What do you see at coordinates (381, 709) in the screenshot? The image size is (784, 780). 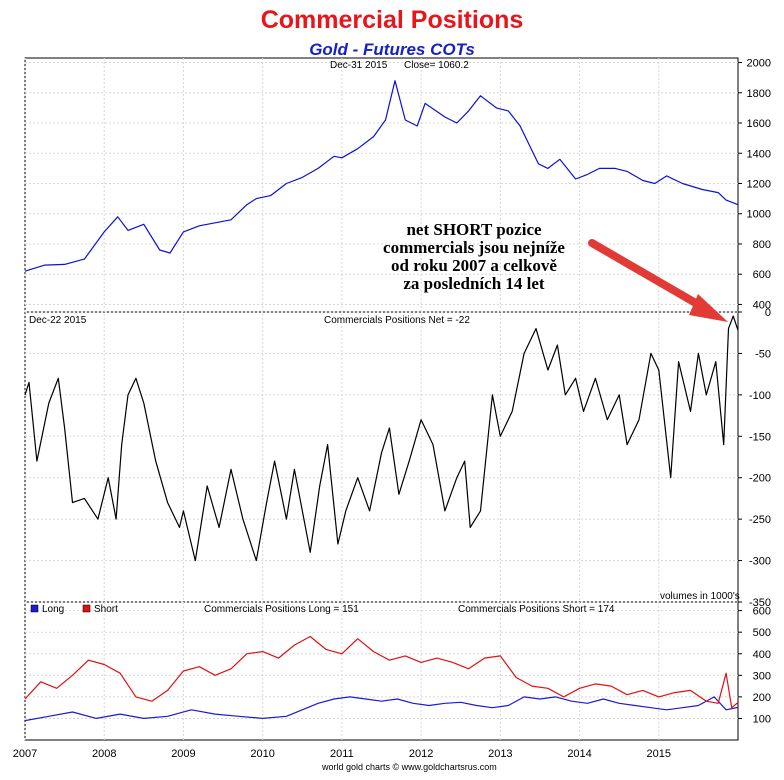 I see `long-series-line` at bounding box center [381, 709].